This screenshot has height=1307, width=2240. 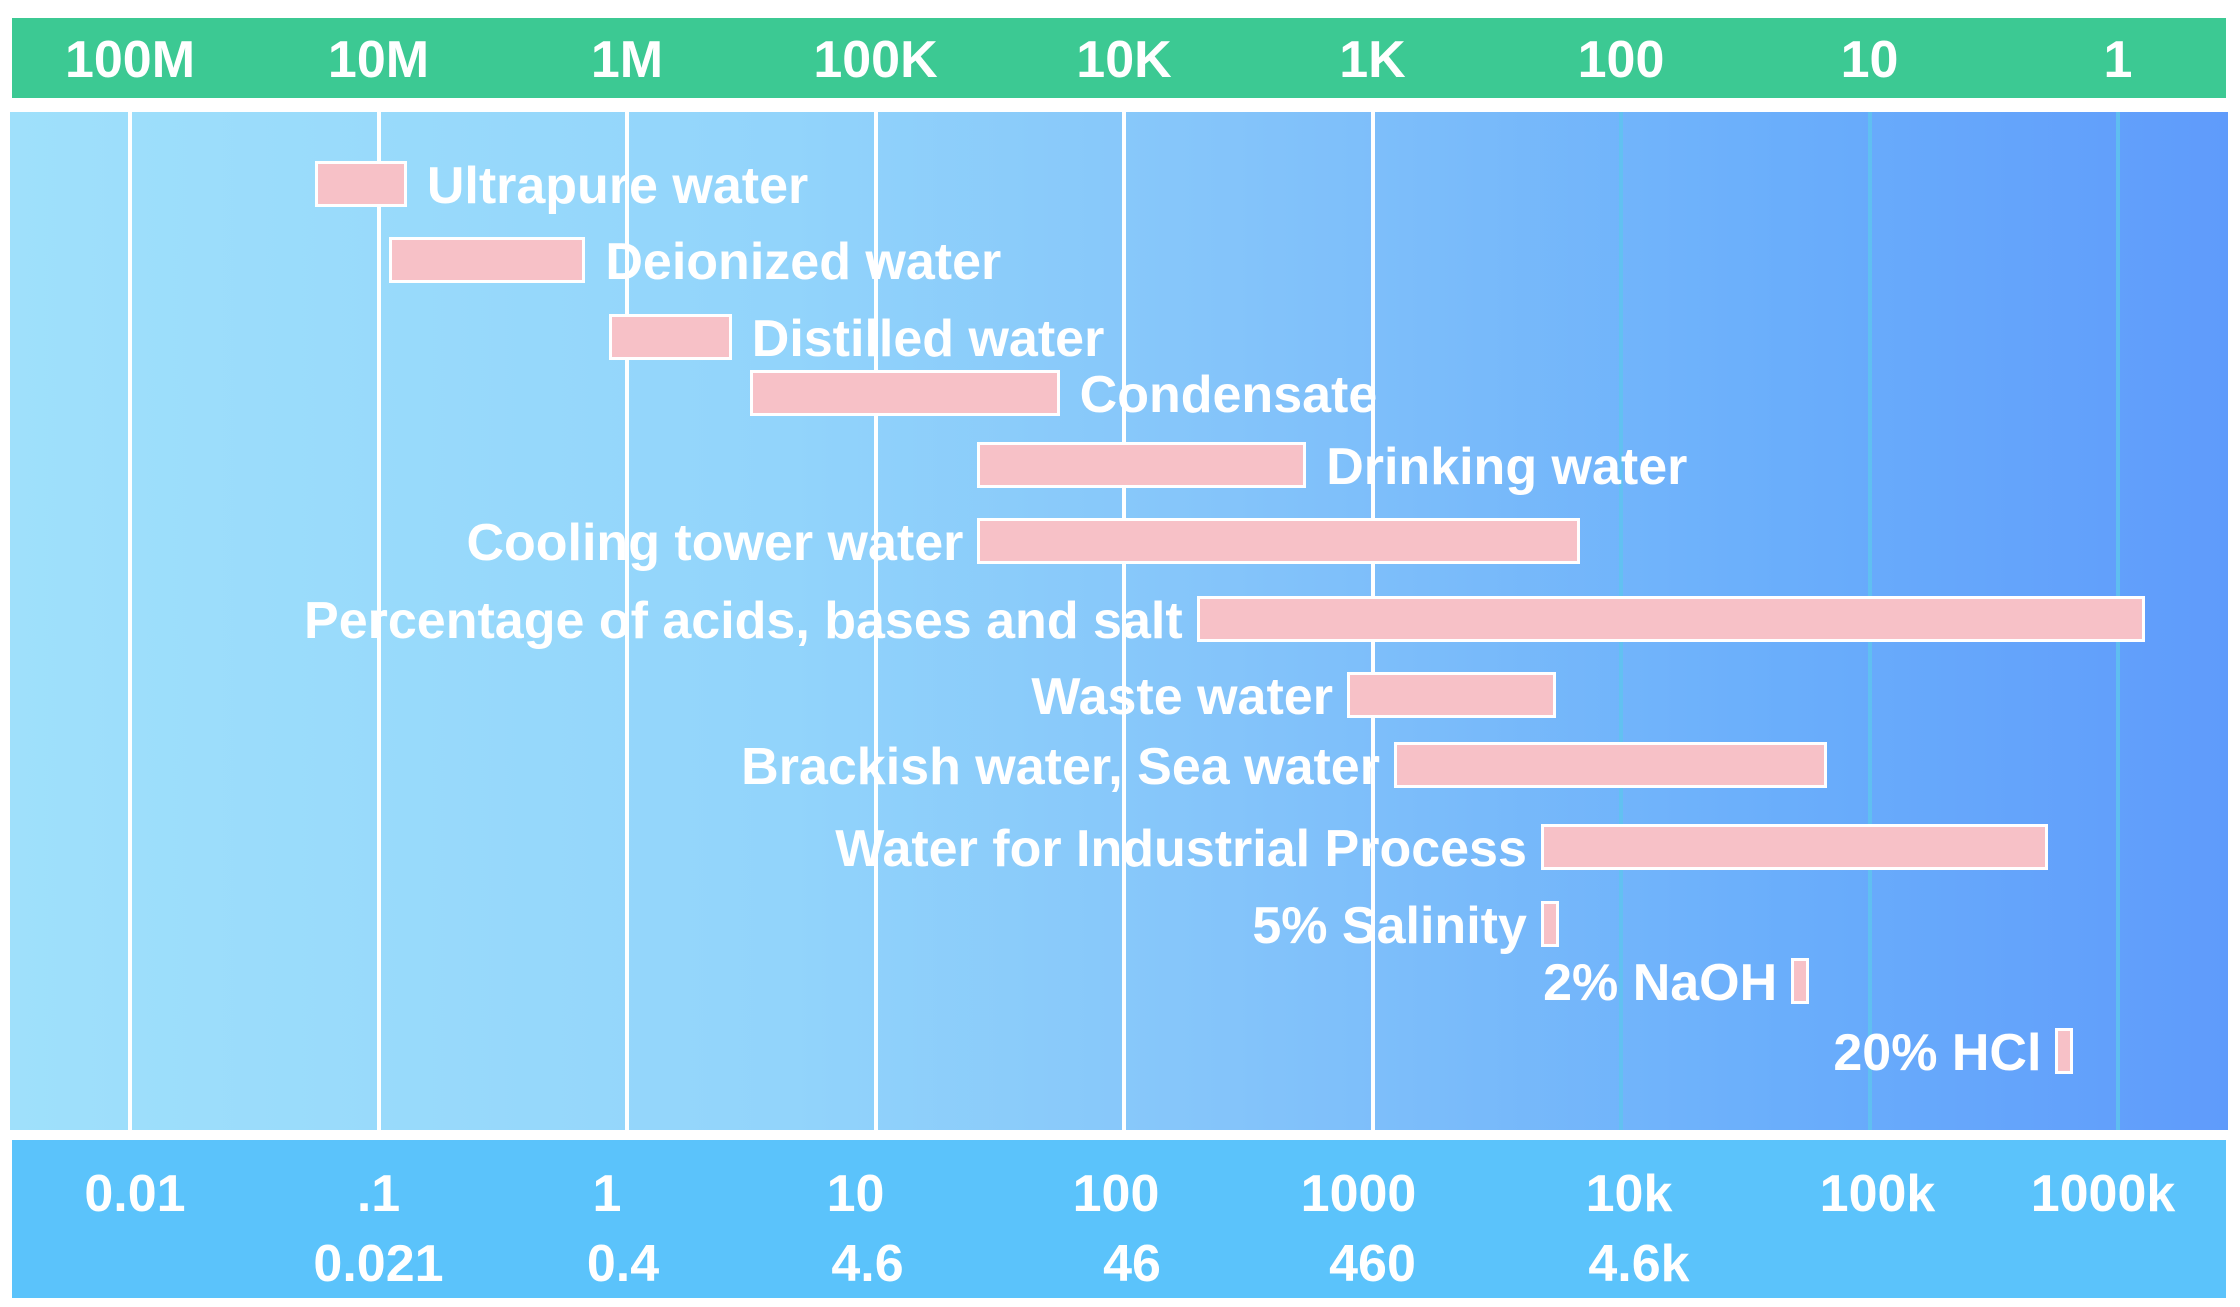 I want to click on bottom-secondary-tick-label: 4.6, so click(x=867, y=1264).